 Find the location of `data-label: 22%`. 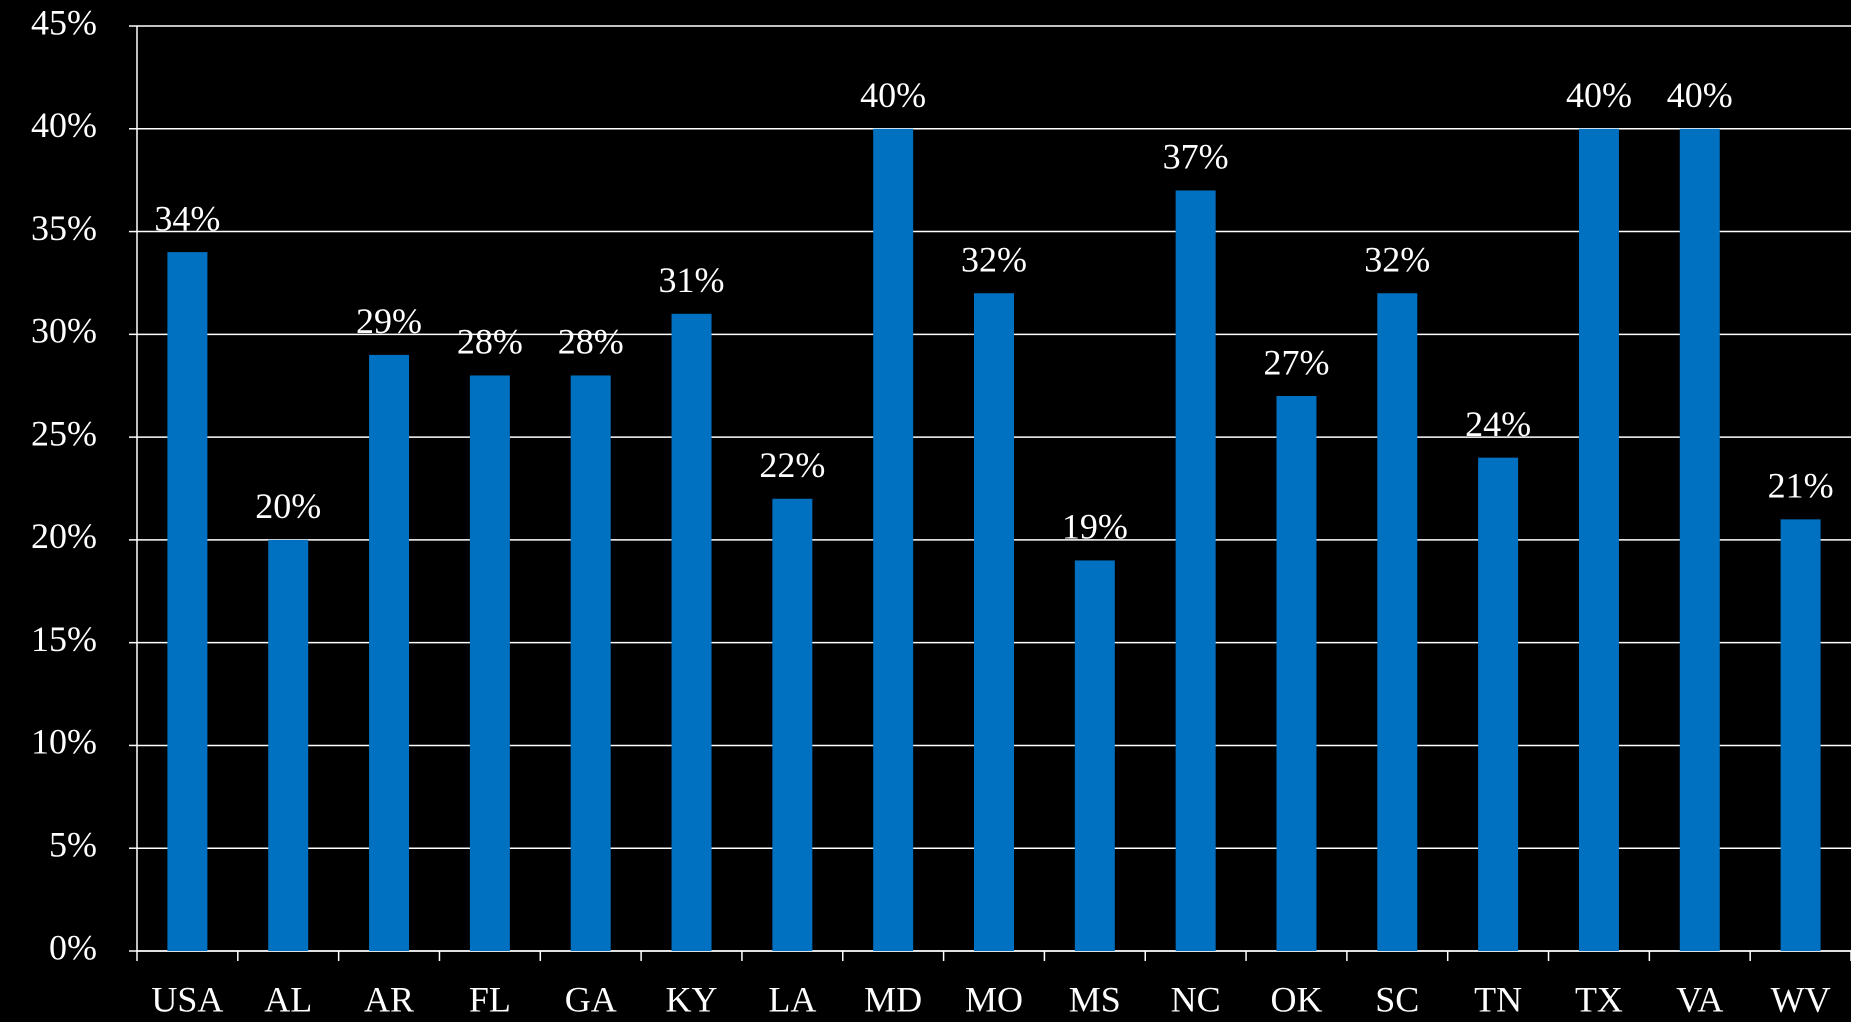

data-label: 22% is located at coordinates (792, 465).